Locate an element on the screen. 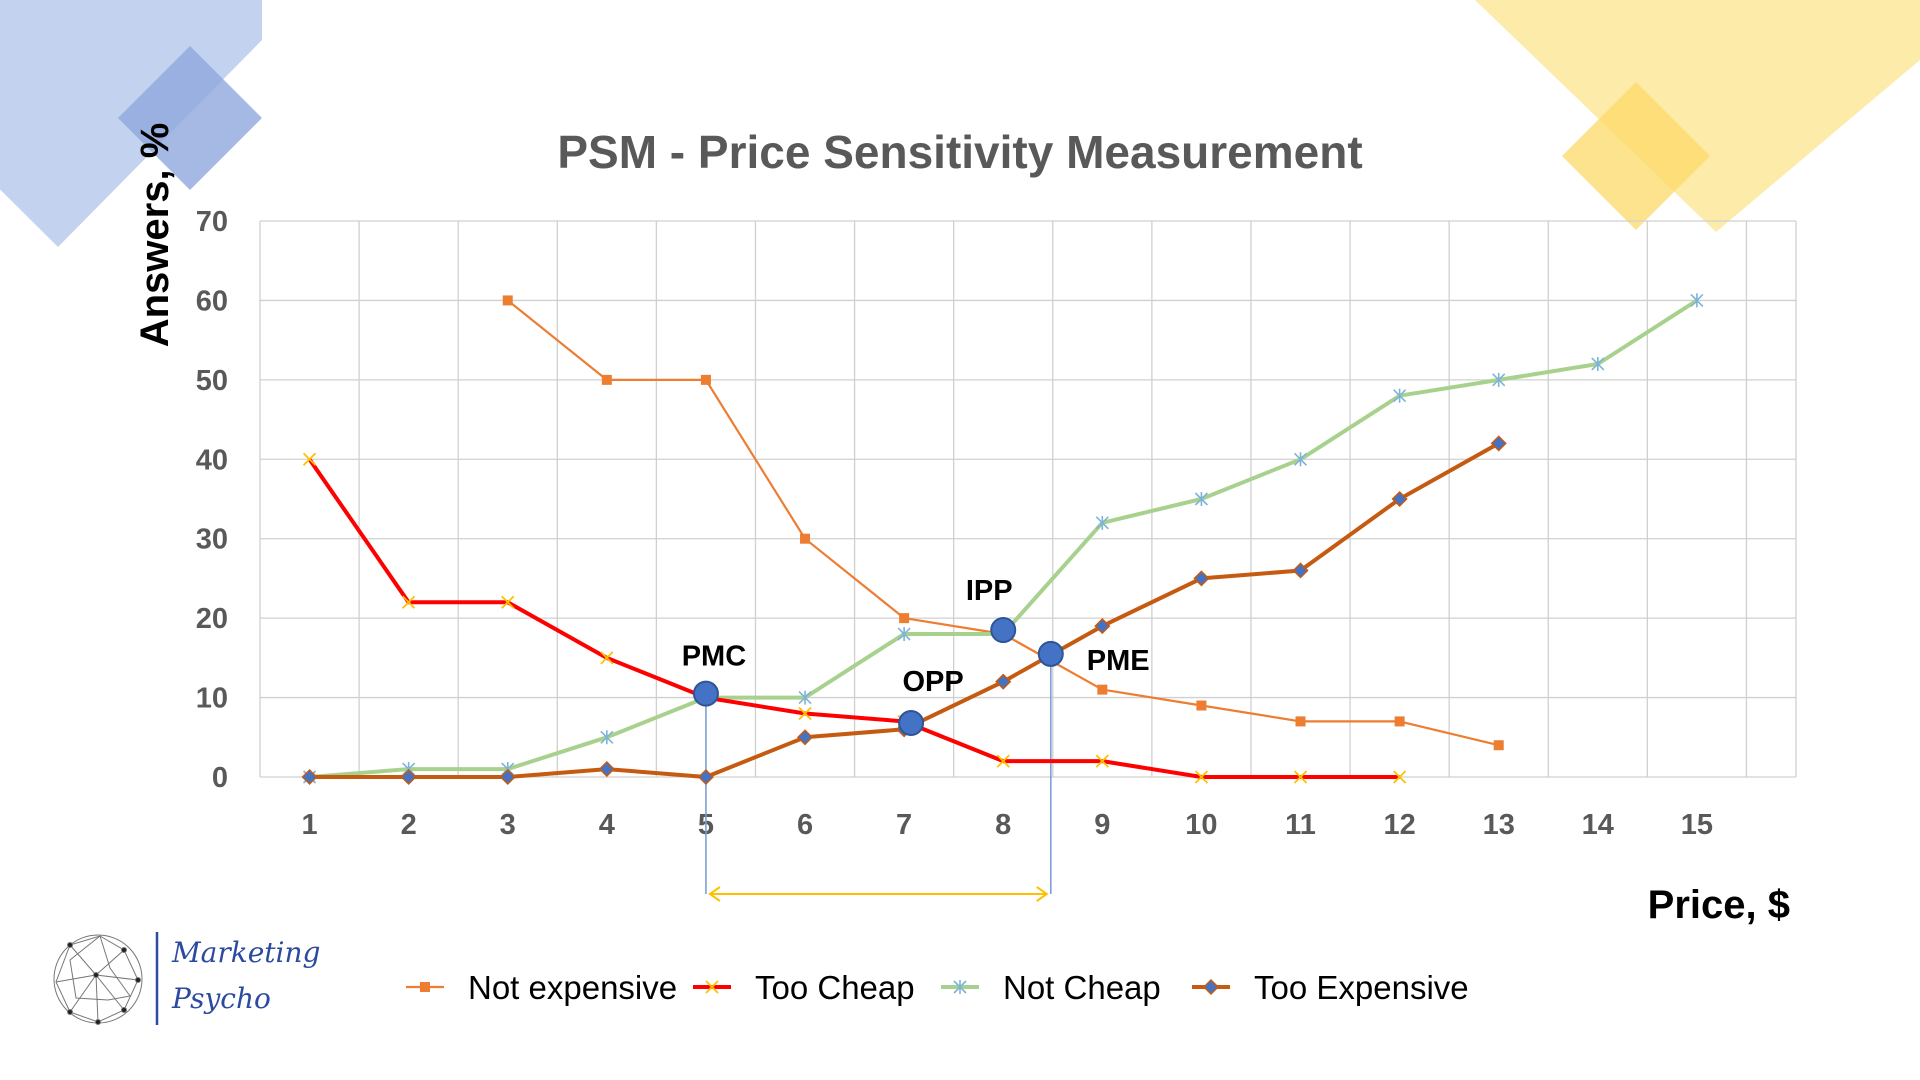 The width and height of the screenshot is (1920, 1080). x-tick-label: 13 is located at coordinates (1499, 825).